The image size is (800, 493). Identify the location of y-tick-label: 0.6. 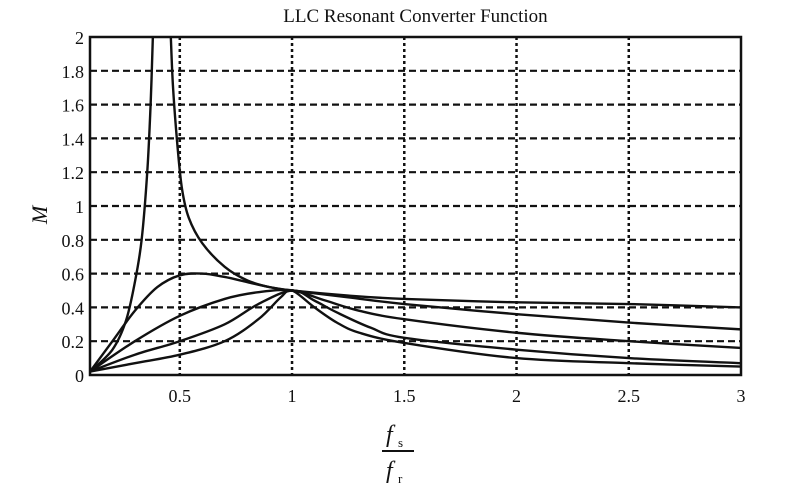
(73, 275).